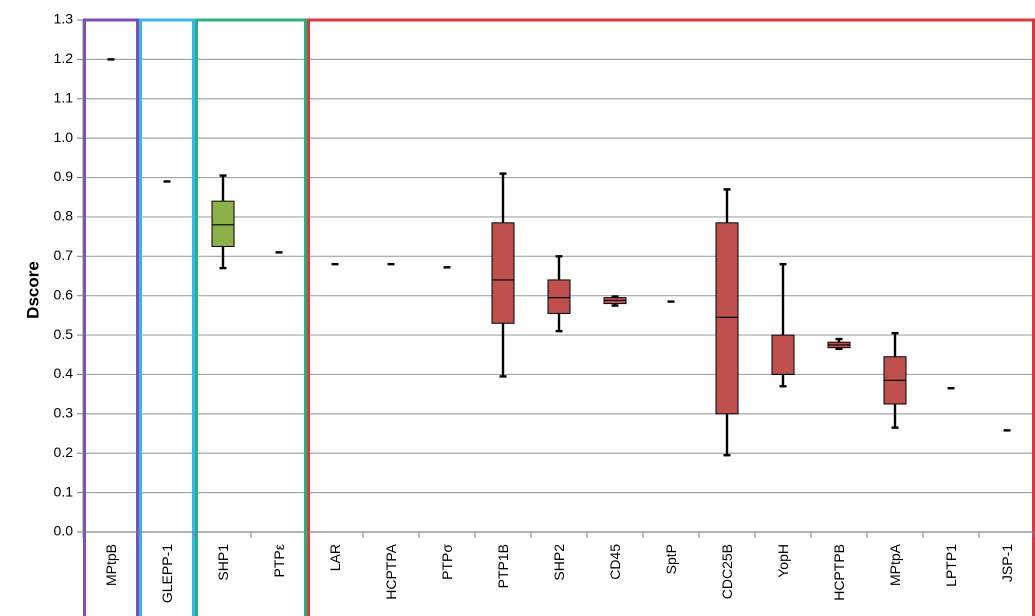 The height and width of the screenshot is (616, 1035). Describe the element at coordinates (223, 562) in the screenshot. I see `category-label: SHP1` at that location.